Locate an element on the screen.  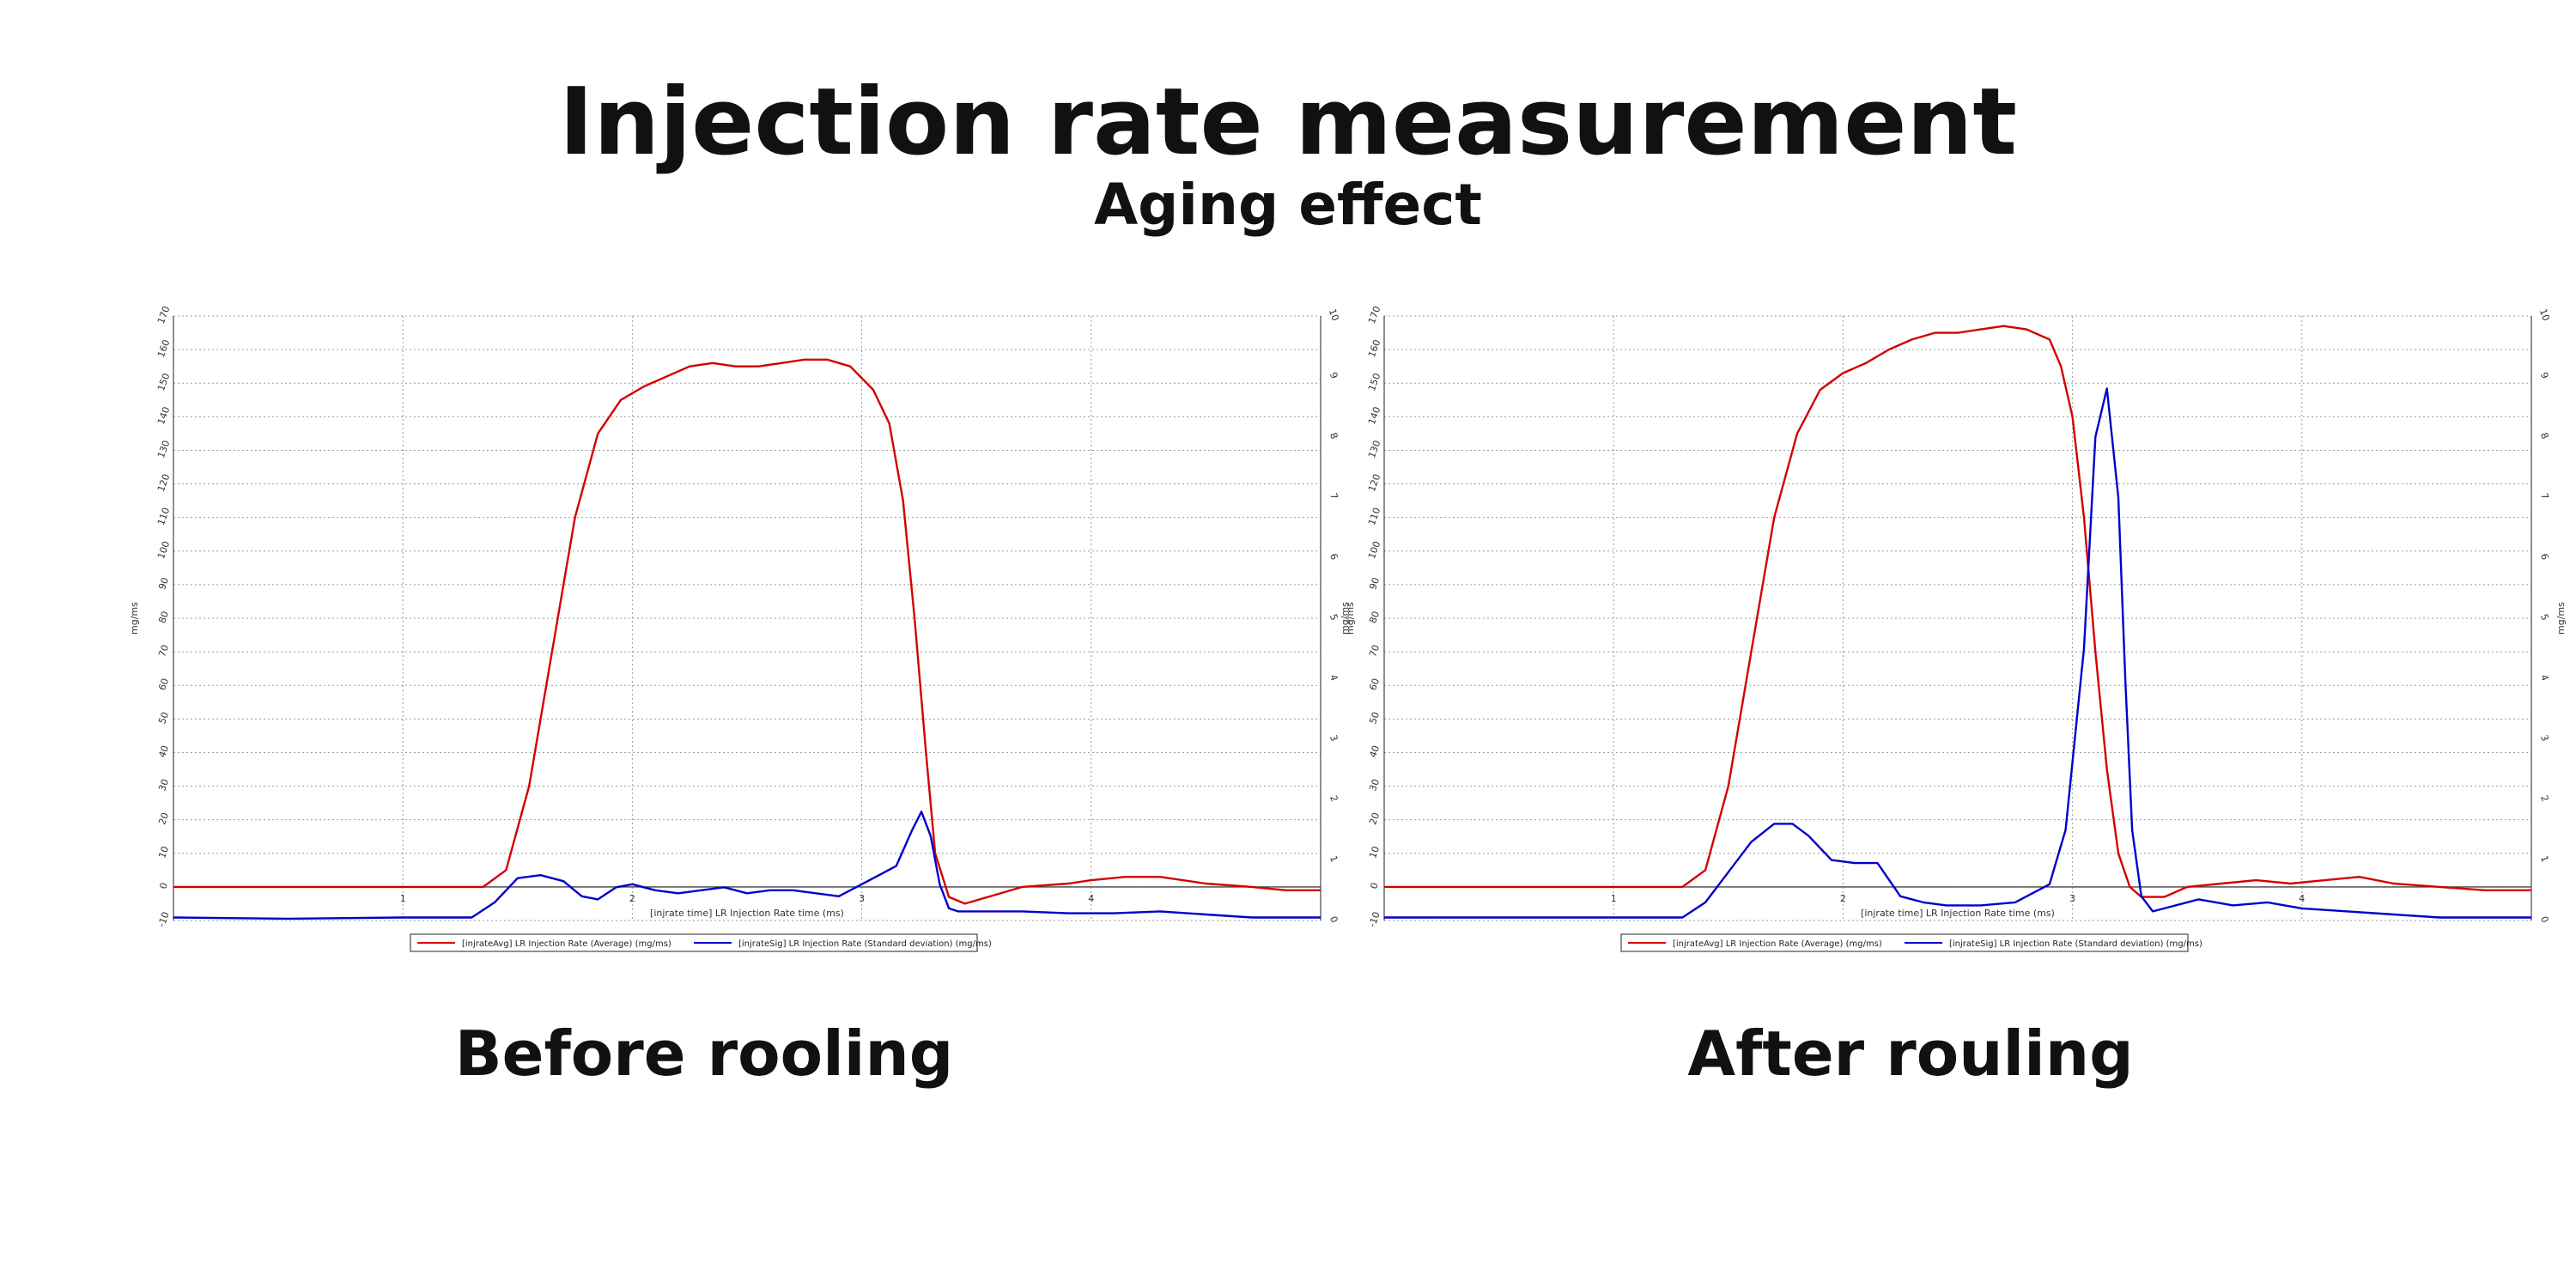
caption-after: After rouling is located at coordinates (1910, 1054).